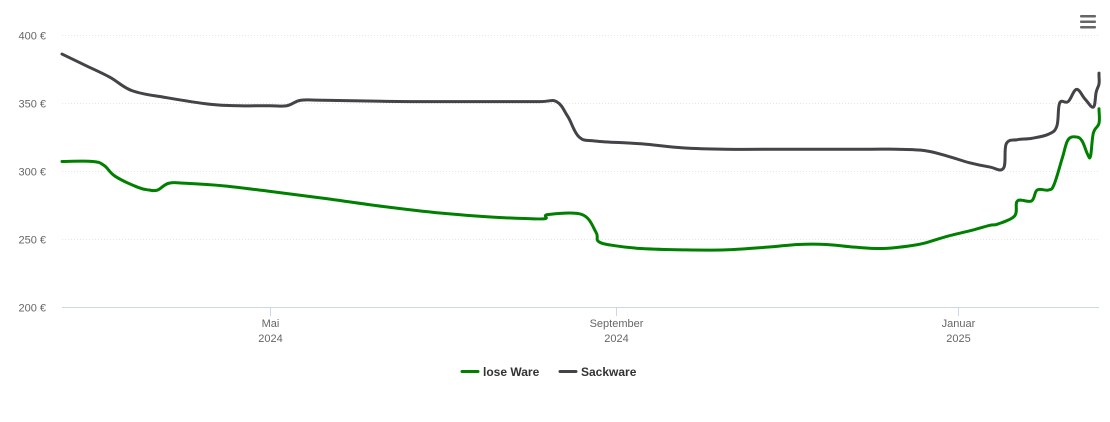 Image resolution: width=1110 pixels, height=422 pixels. Describe the element at coordinates (617, 324) in the screenshot. I see `x-tick-label-month: September` at that location.